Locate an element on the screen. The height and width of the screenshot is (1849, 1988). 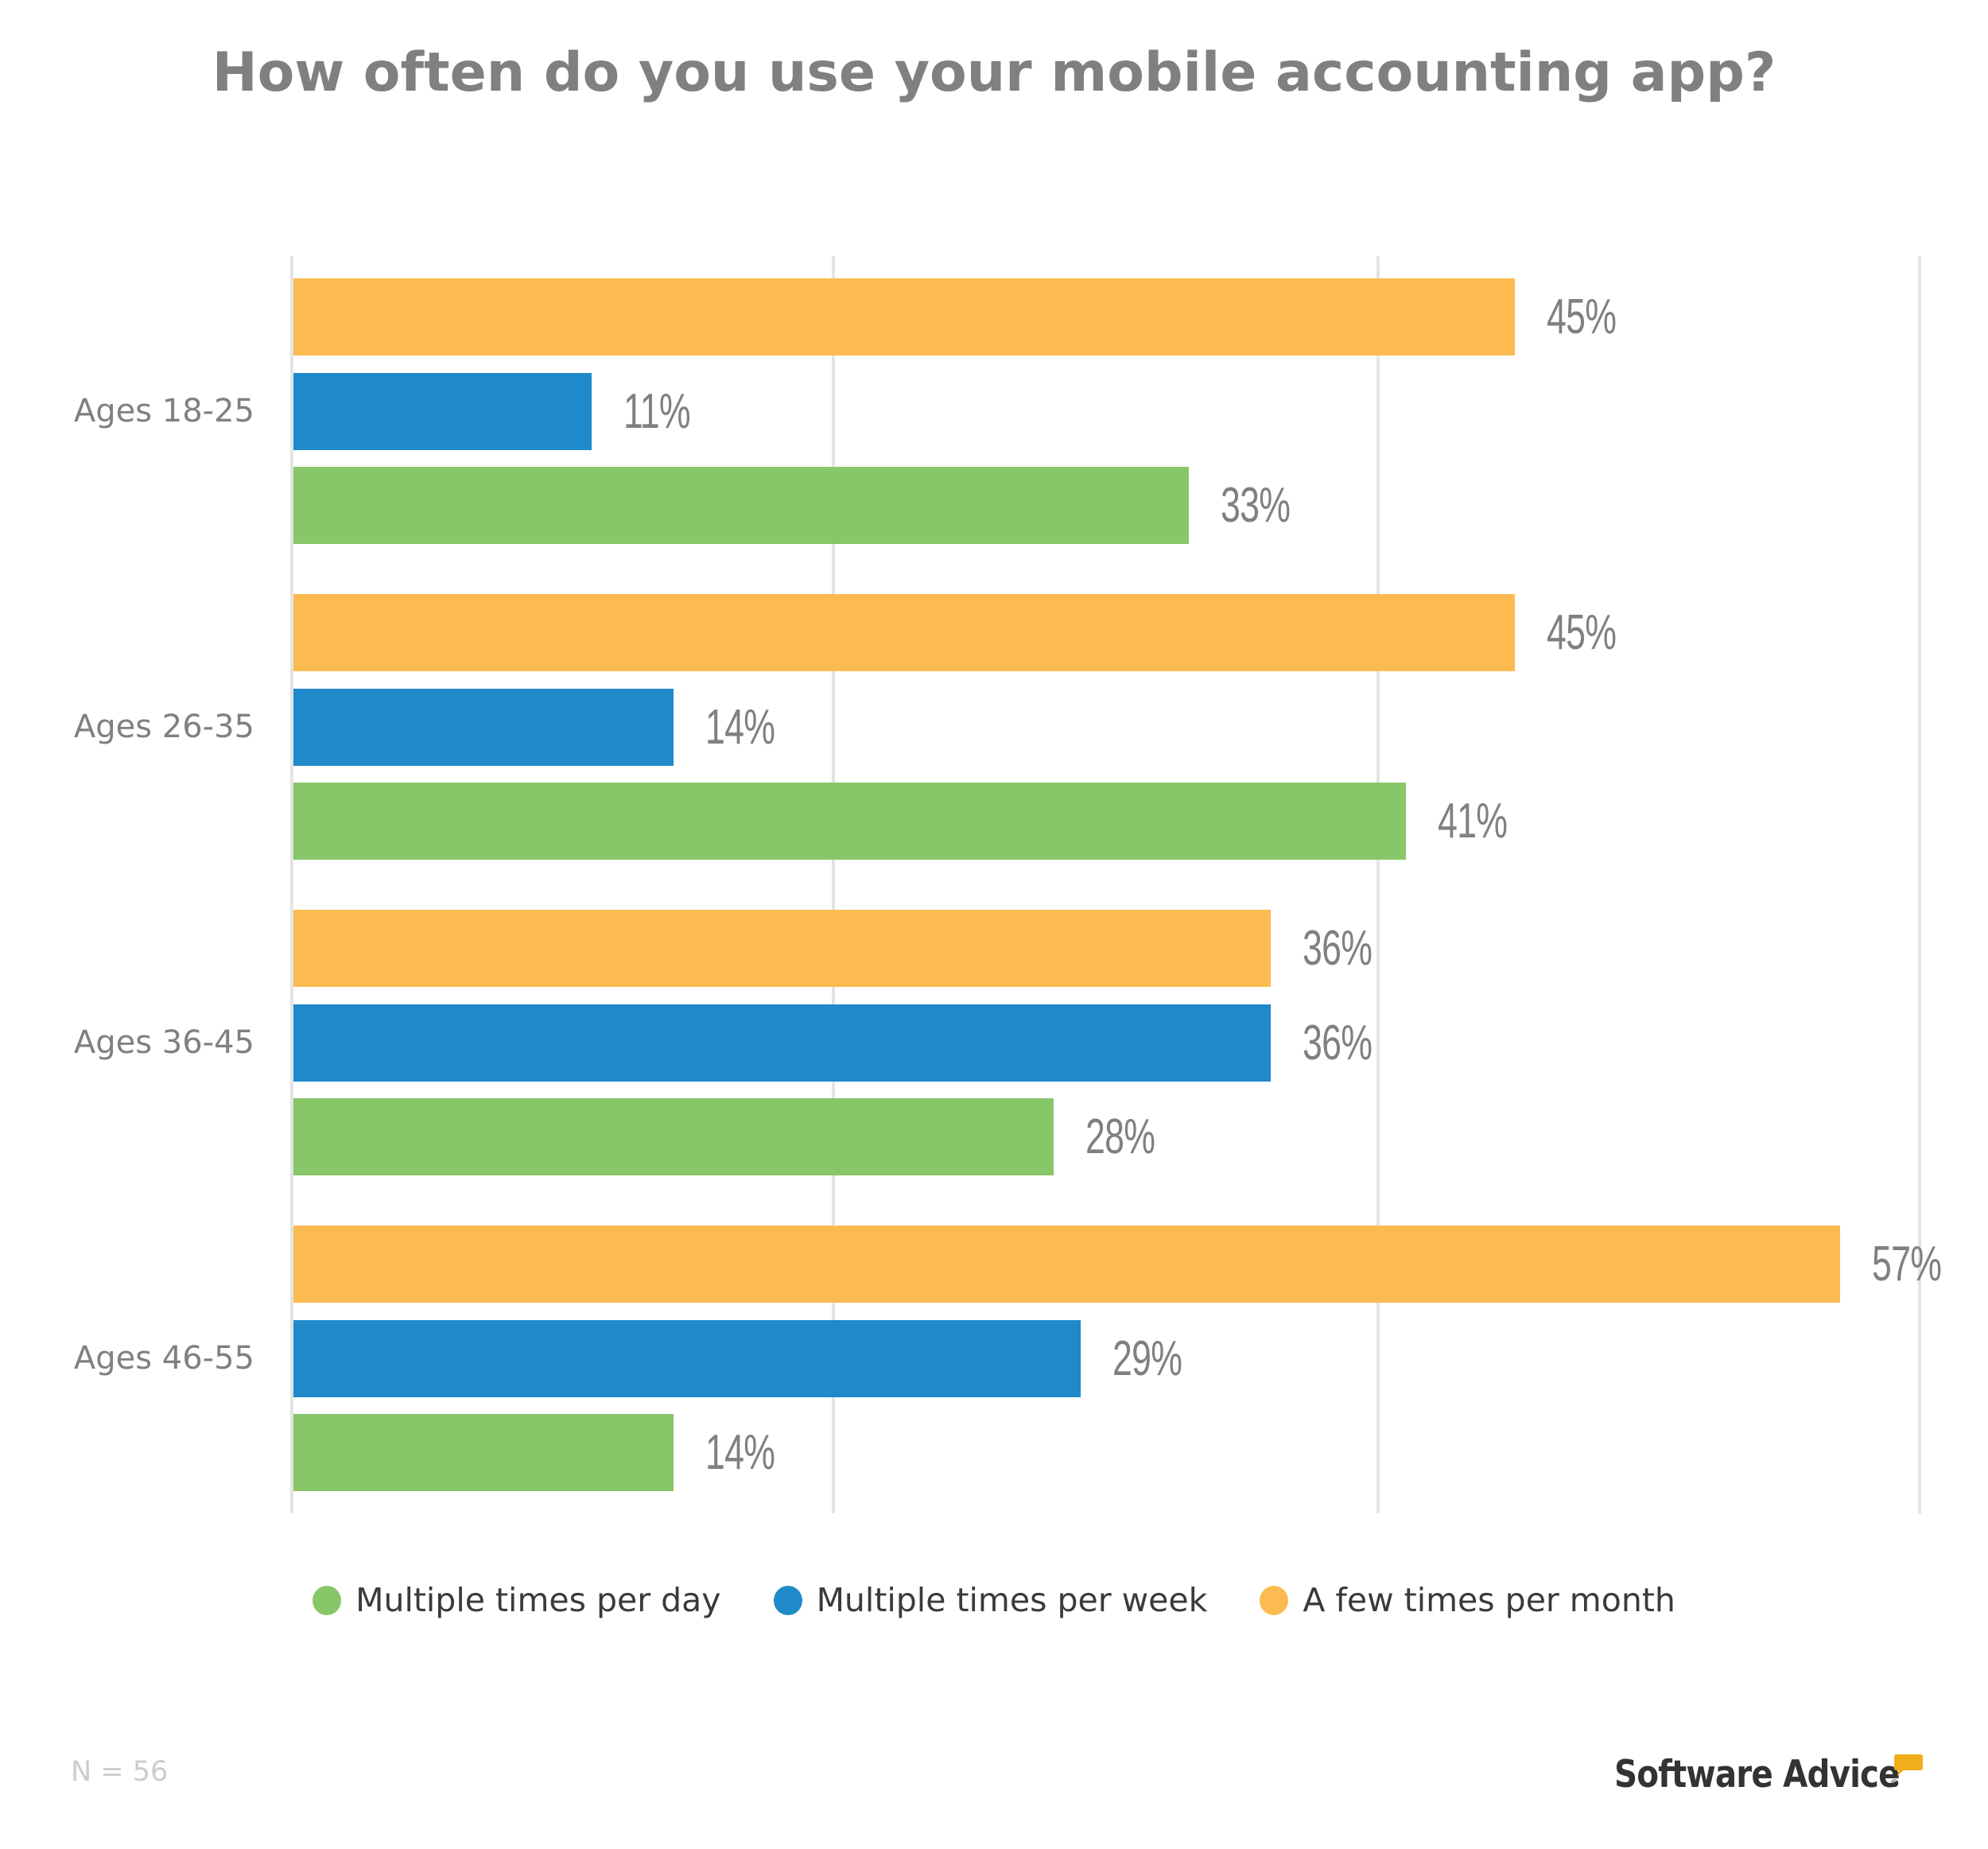
legend-label: A few times per month is located at coordinates (1489, 1600).